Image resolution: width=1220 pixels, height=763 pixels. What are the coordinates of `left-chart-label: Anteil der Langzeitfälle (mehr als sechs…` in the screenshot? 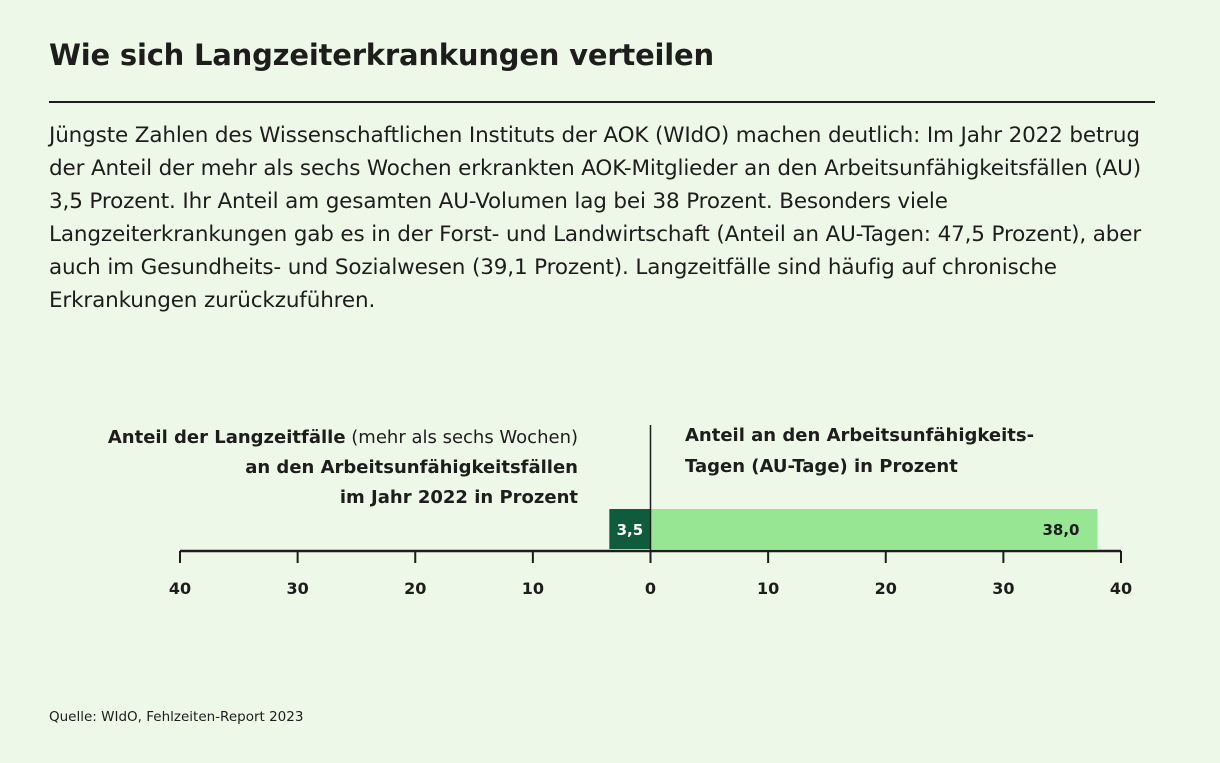 It's located at (298, 468).